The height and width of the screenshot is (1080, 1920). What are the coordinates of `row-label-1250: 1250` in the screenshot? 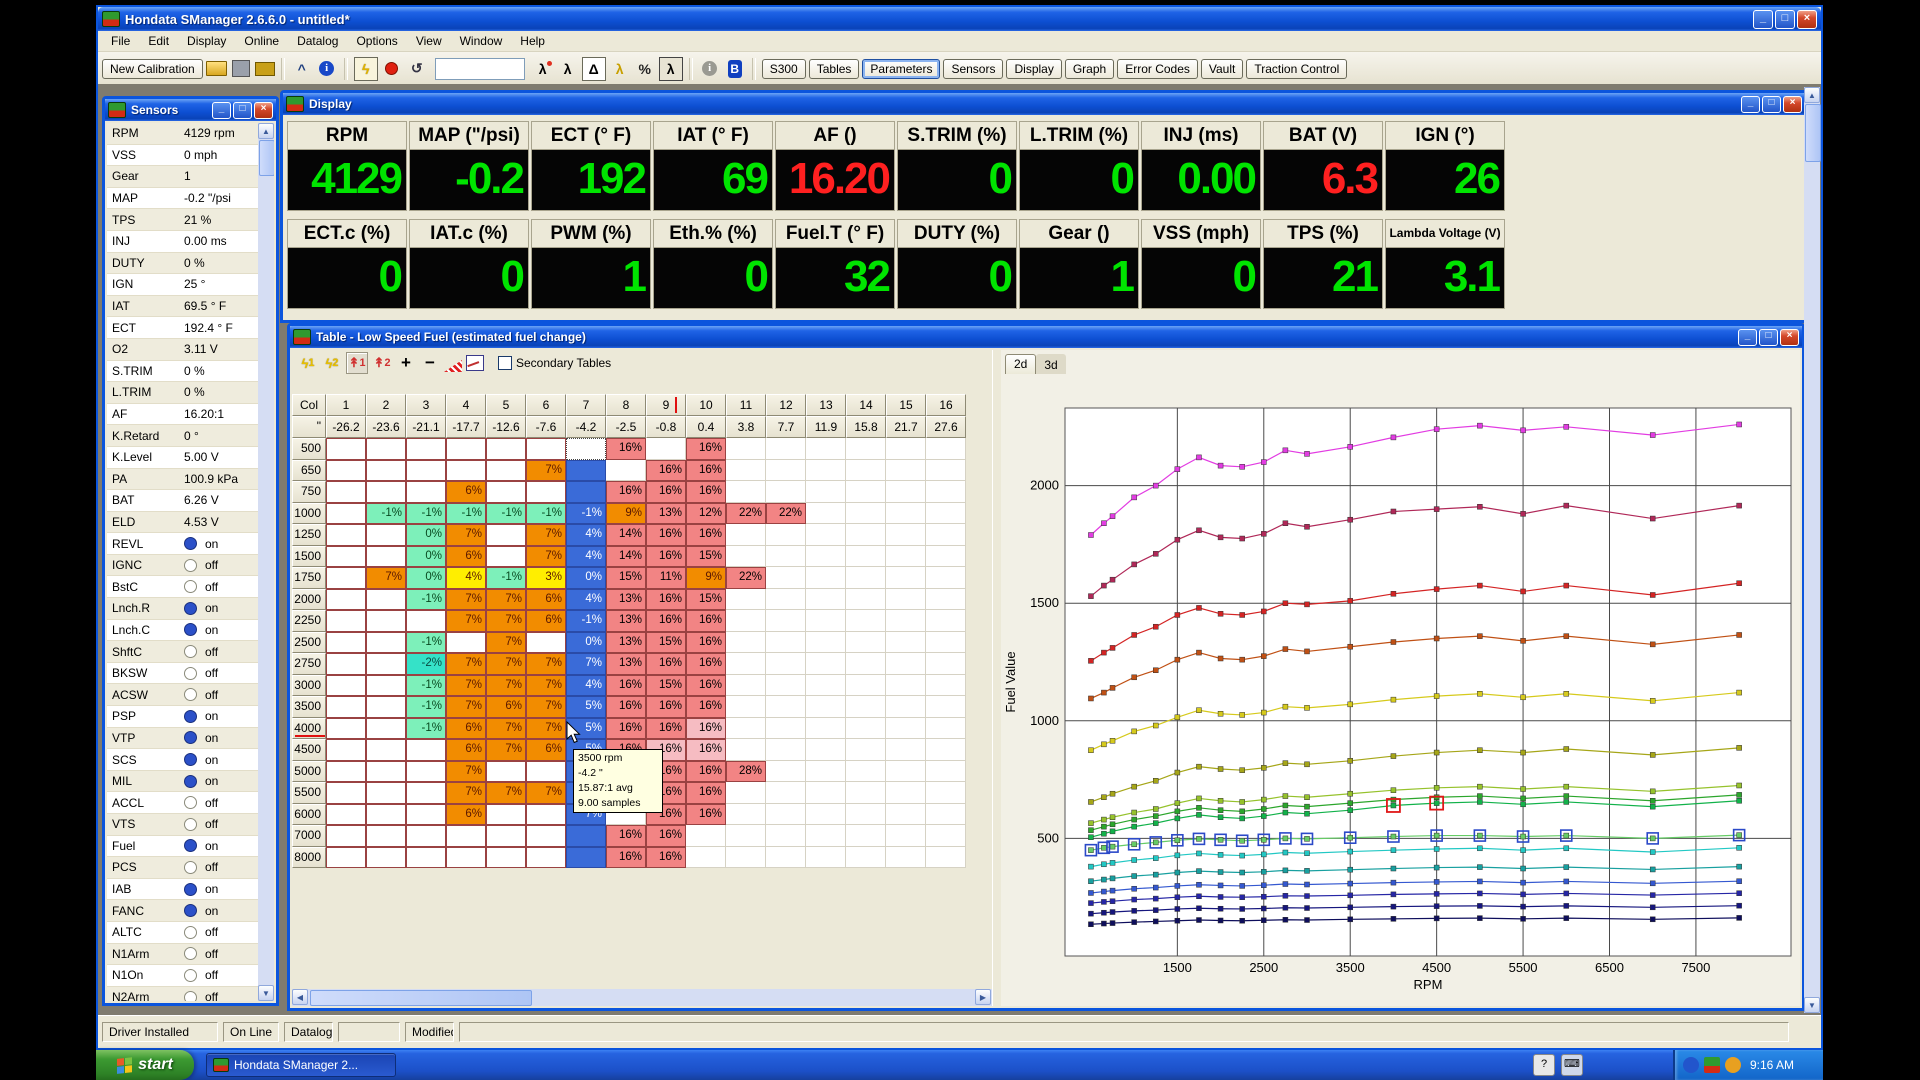 It's located at (309, 535).